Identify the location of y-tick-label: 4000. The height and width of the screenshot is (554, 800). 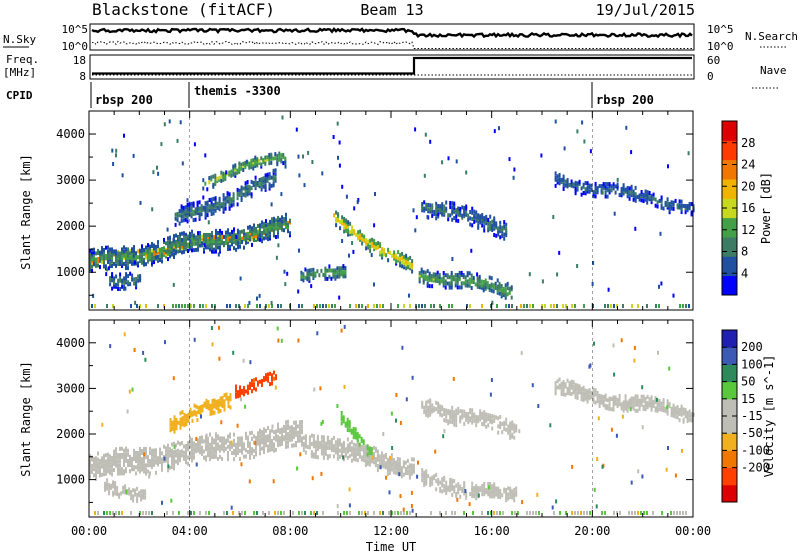
(70, 134).